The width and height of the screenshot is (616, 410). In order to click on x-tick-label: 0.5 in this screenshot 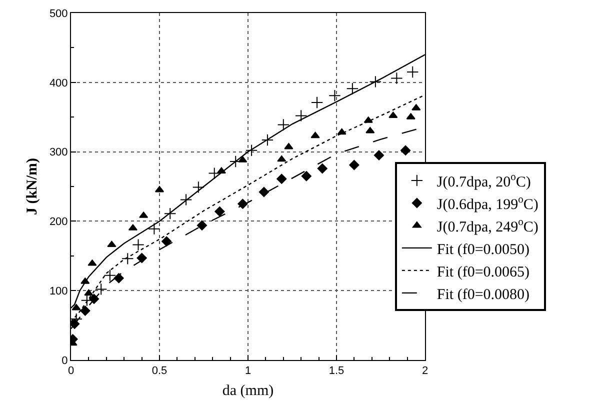, I will do `click(160, 371)`.